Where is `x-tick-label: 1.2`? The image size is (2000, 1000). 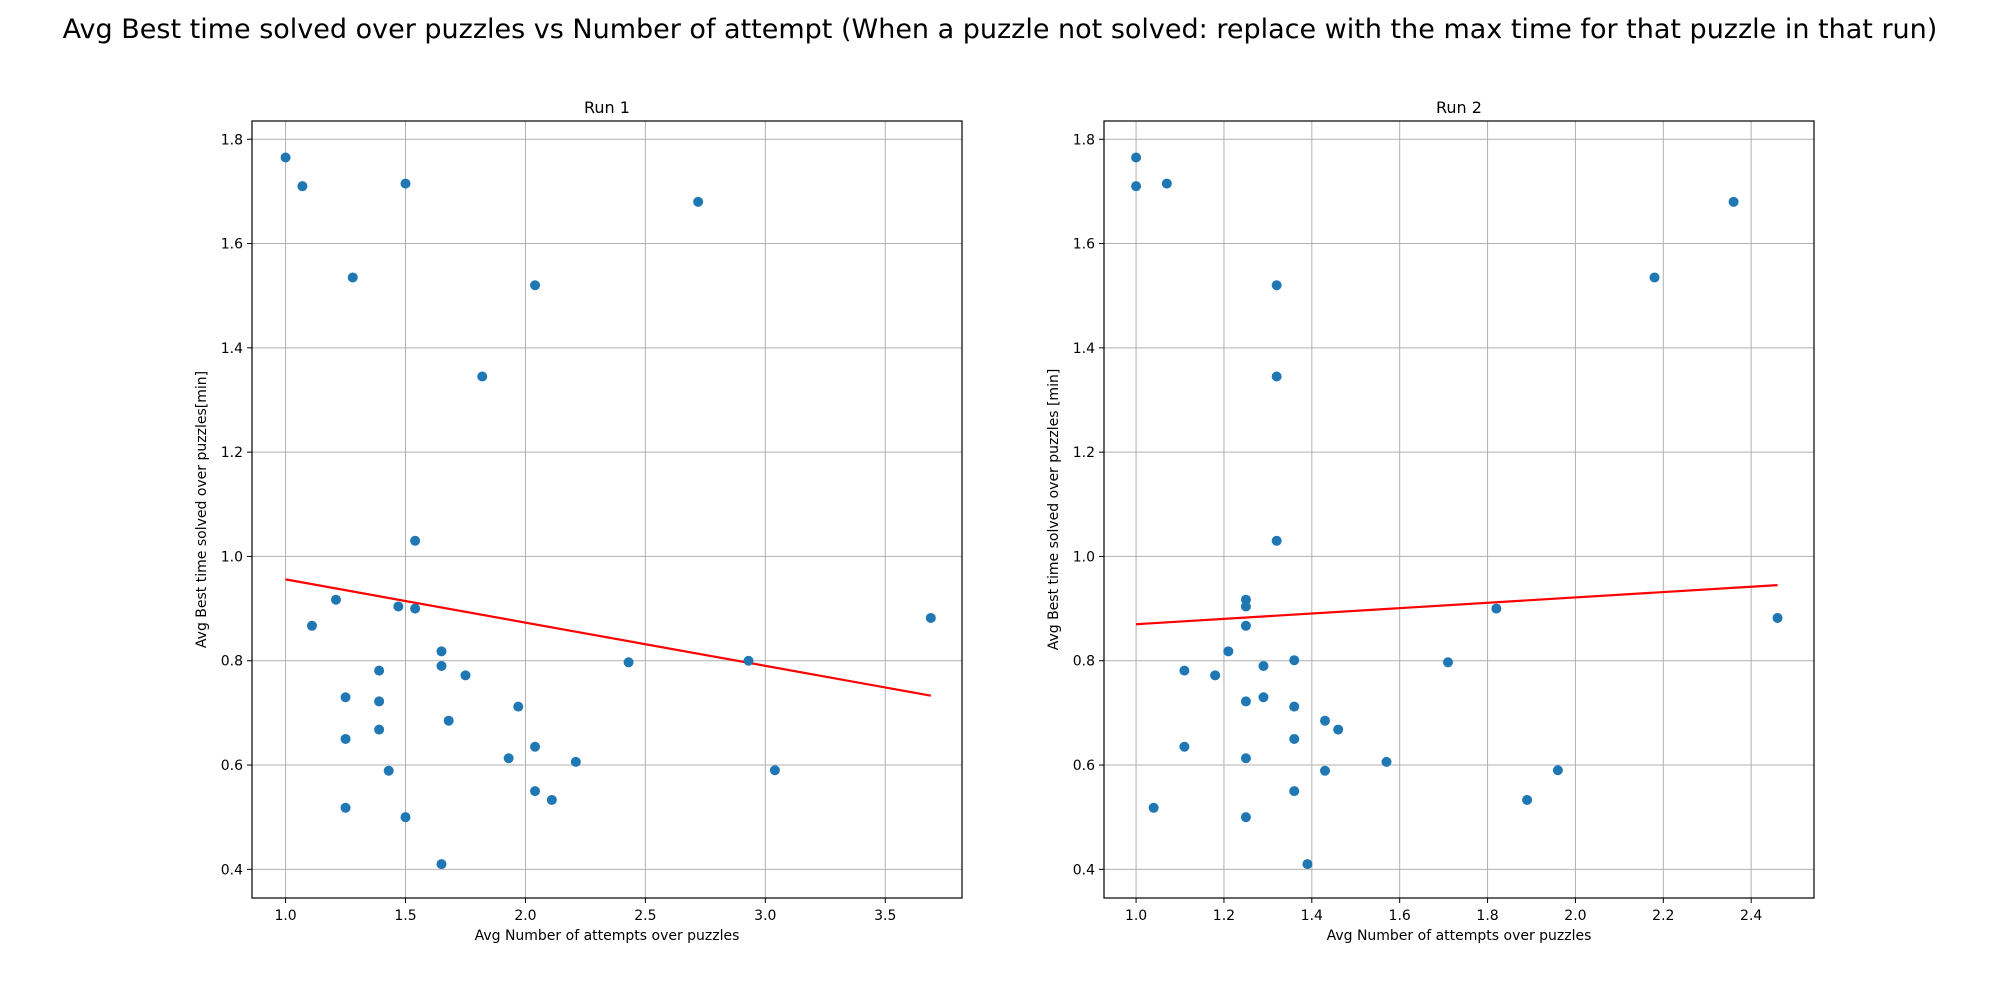 x-tick-label: 1.2 is located at coordinates (1224, 916).